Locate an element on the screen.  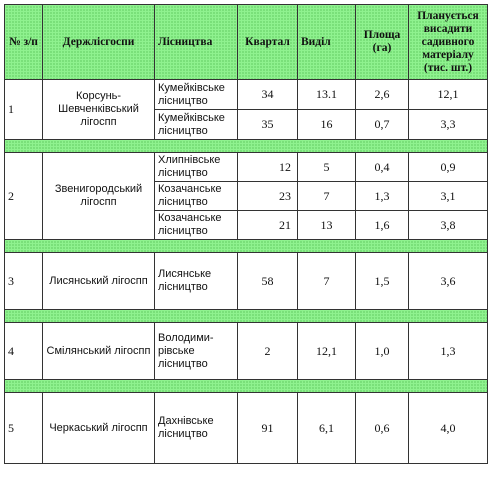
table-row: Козачанське лісництво 21 13 1,6 3,8 is located at coordinates (246, 225).